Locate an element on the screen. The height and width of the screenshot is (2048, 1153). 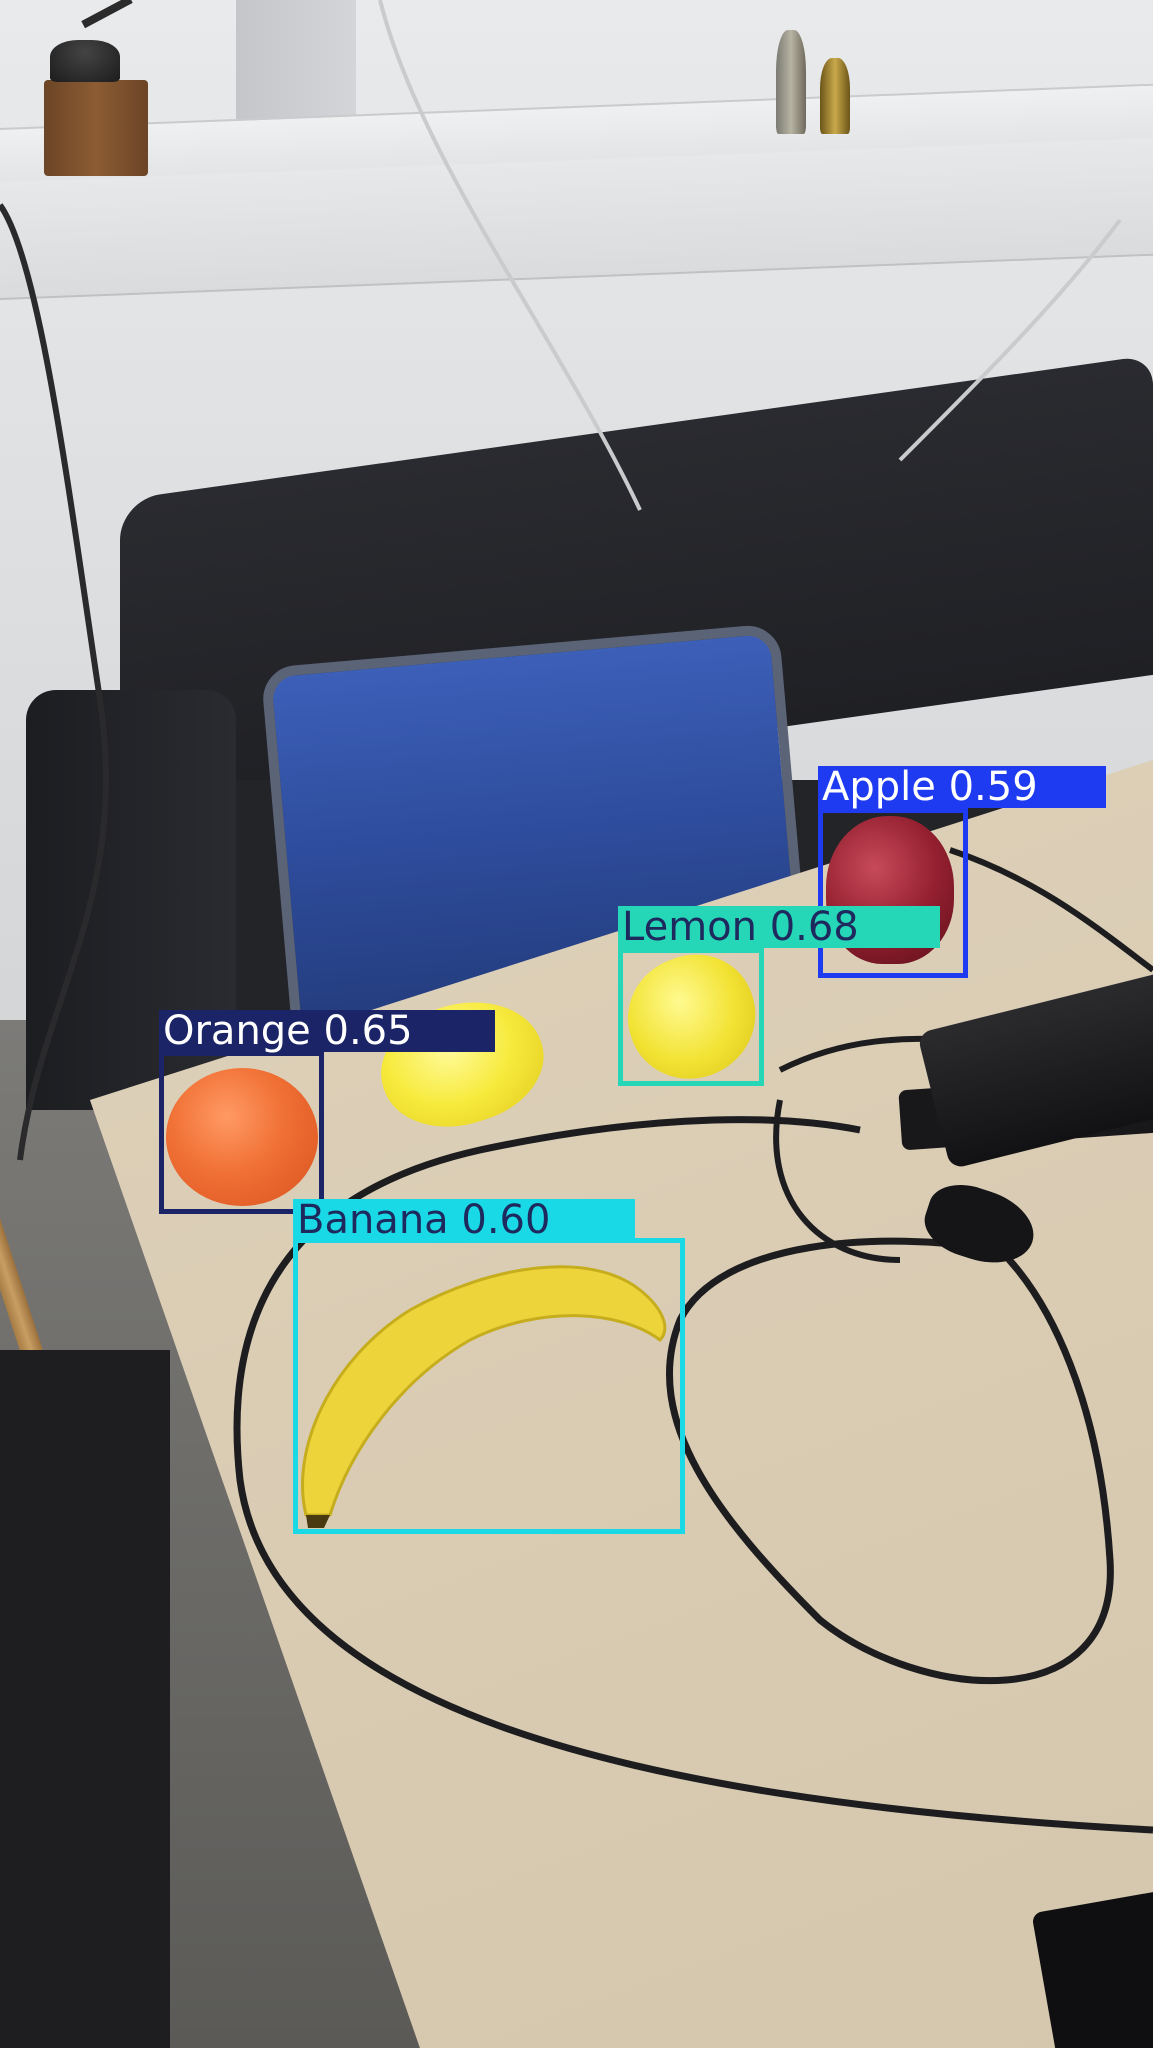
detection-box-orange is located at coordinates (241, 1132).